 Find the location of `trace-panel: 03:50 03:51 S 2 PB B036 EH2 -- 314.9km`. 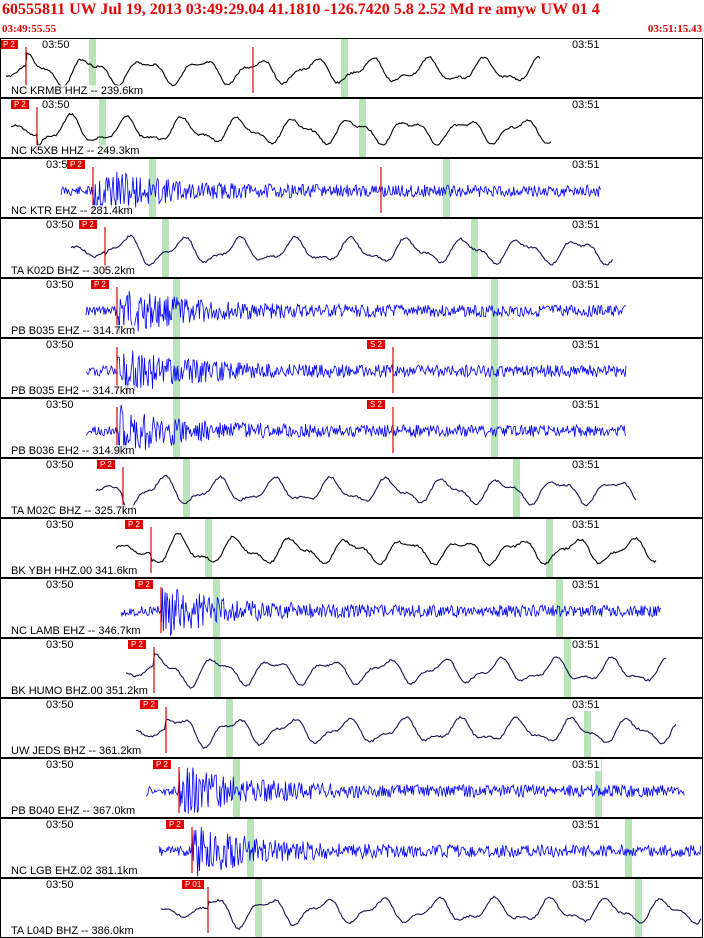

trace-panel: 03:50 03:51 S 2 PB B036 EH2 -- 314.9km is located at coordinates (351, 428).